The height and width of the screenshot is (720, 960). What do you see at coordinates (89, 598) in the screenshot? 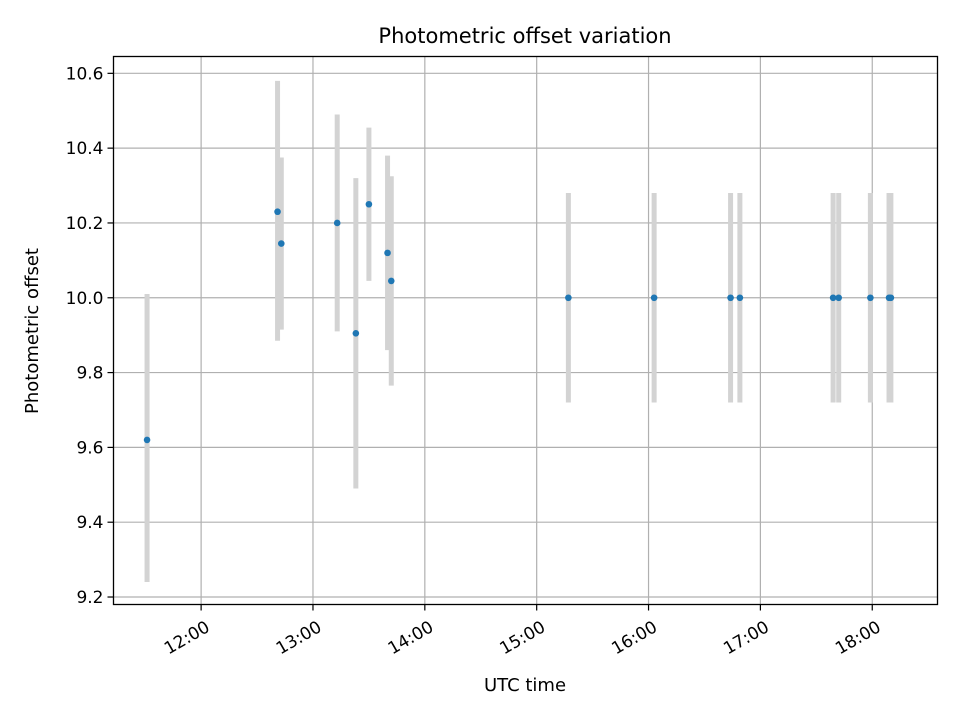
I see `y-tick-label: 9.2` at bounding box center [89, 598].